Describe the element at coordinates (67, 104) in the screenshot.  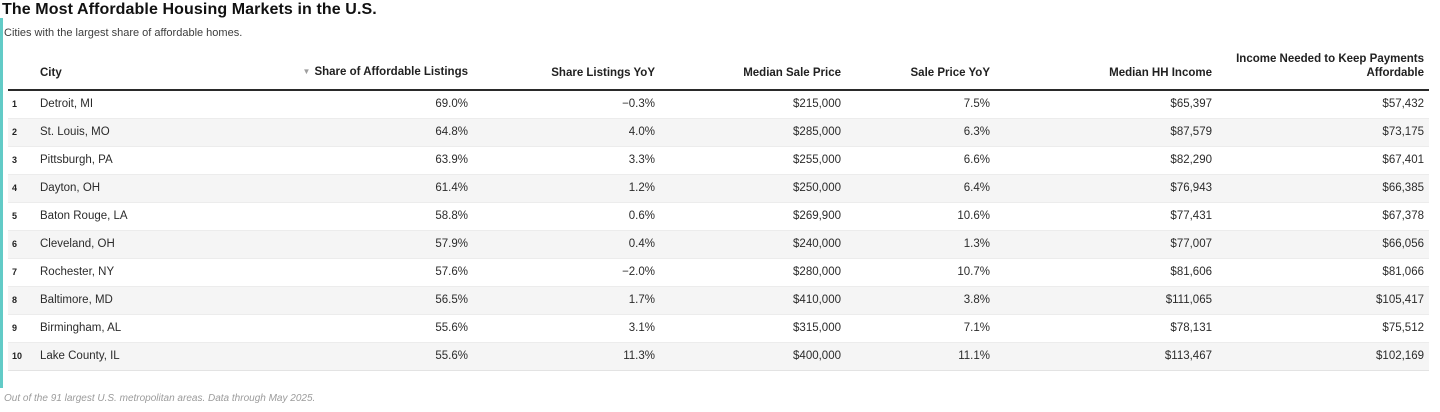
I see `city-cell: Detroit, MI` at that location.